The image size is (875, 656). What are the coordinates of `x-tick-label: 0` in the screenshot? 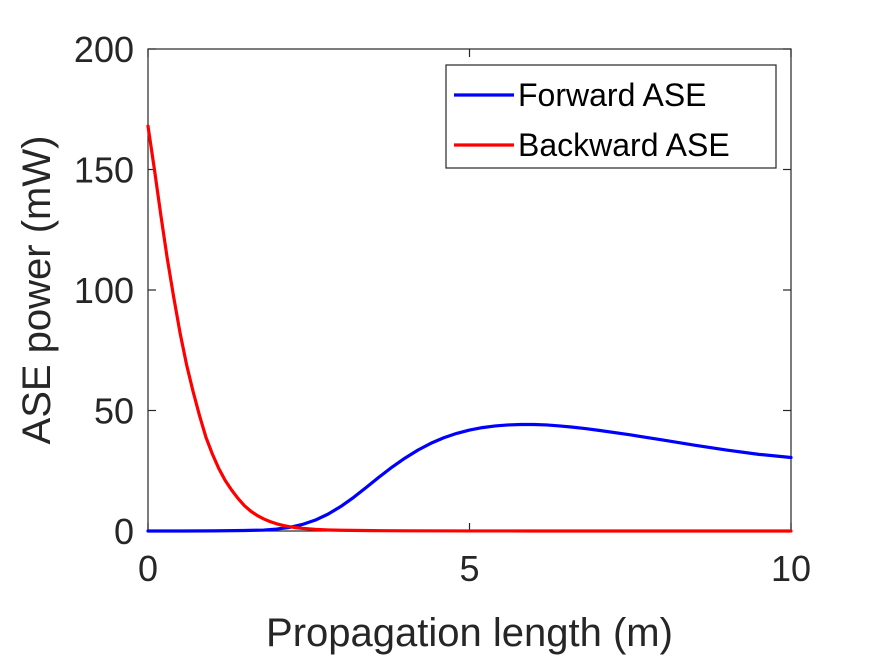 It's located at (148, 568).